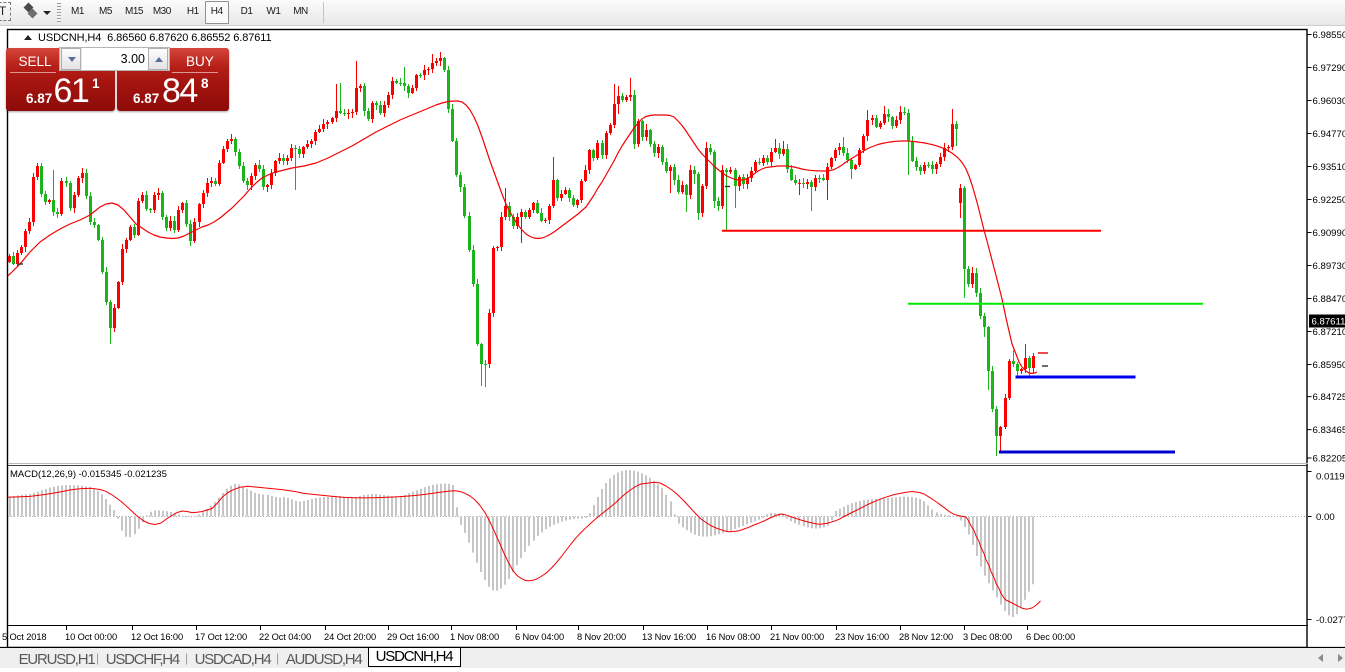 The width and height of the screenshot is (1345, 672). Describe the element at coordinates (1329, 233) in the screenshot. I see `svg-text: 6.90990` at that location.